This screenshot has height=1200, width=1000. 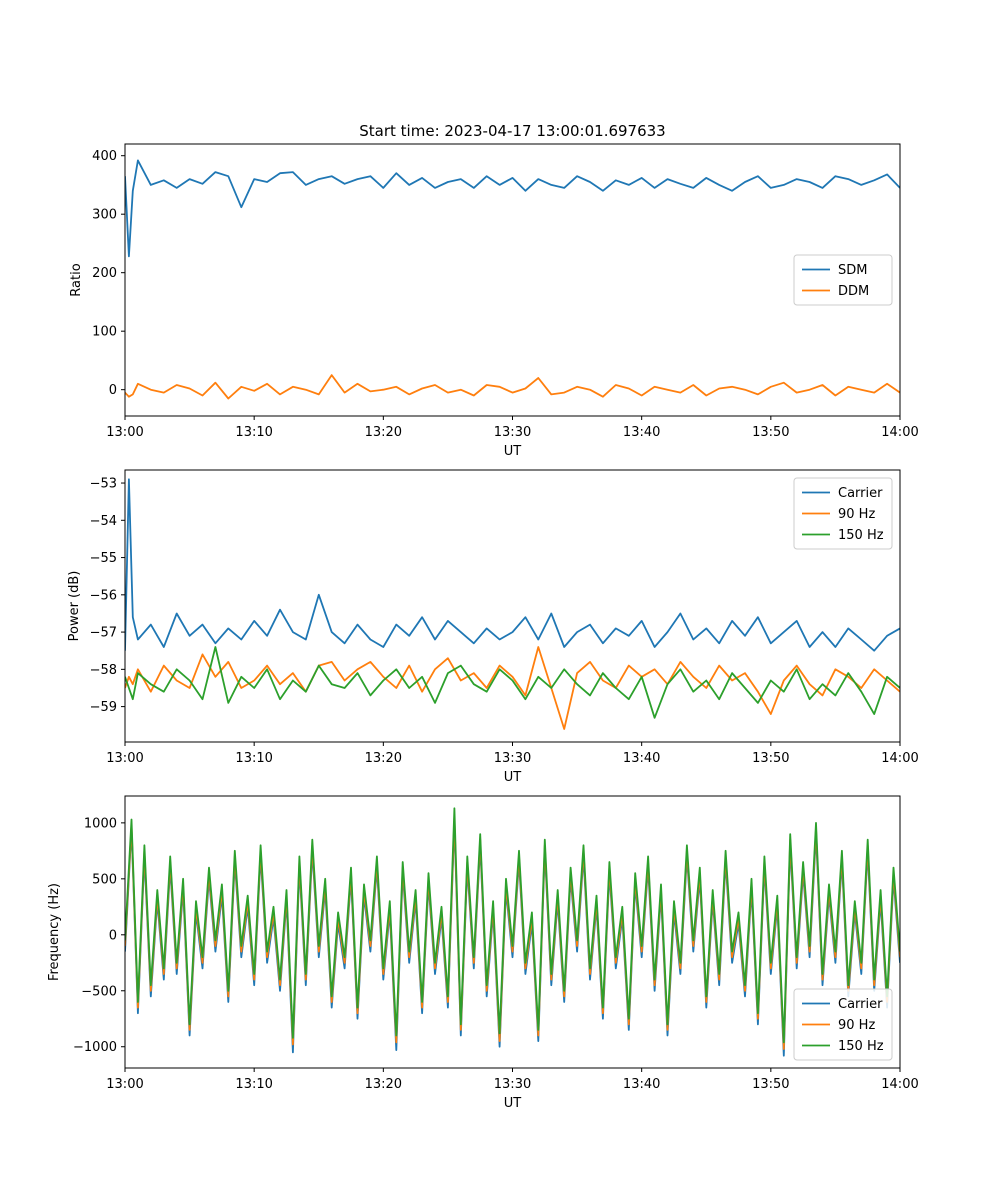 What do you see at coordinates (512, 387) in the screenshot?
I see `series-line-ddm` at bounding box center [512, 387].